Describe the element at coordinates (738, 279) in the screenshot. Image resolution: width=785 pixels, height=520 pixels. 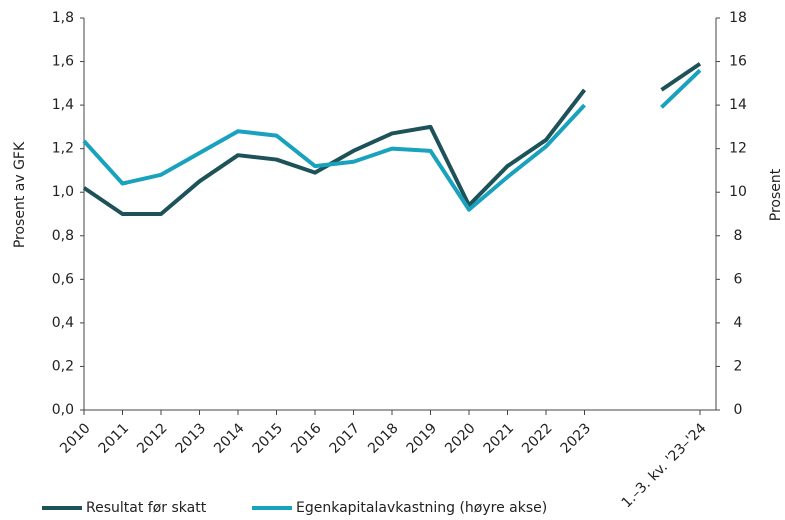
I see `y2-tick-label: 6` at that location.